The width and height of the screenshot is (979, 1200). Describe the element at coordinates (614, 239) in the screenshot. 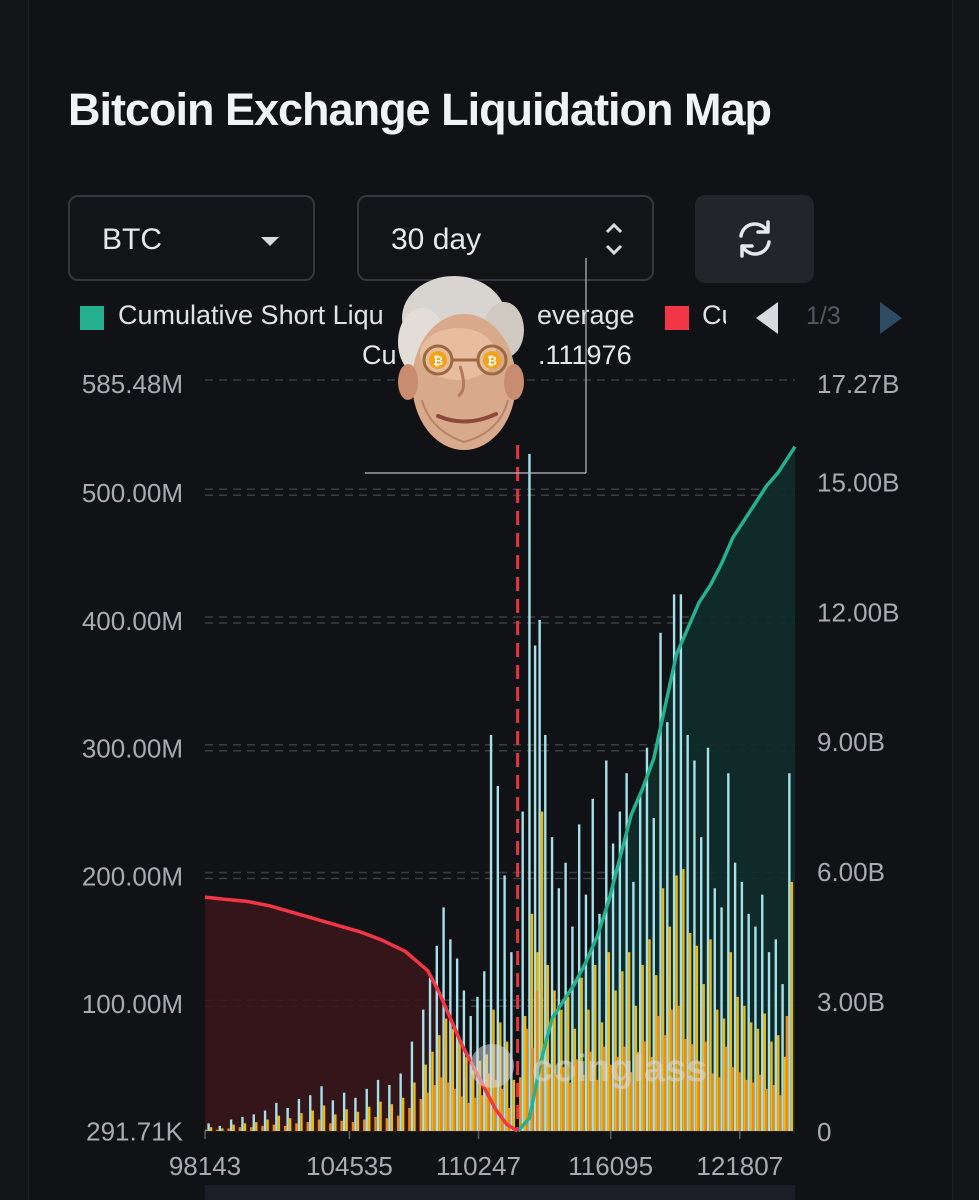

I see `stepper-arrows-icon` at that location.